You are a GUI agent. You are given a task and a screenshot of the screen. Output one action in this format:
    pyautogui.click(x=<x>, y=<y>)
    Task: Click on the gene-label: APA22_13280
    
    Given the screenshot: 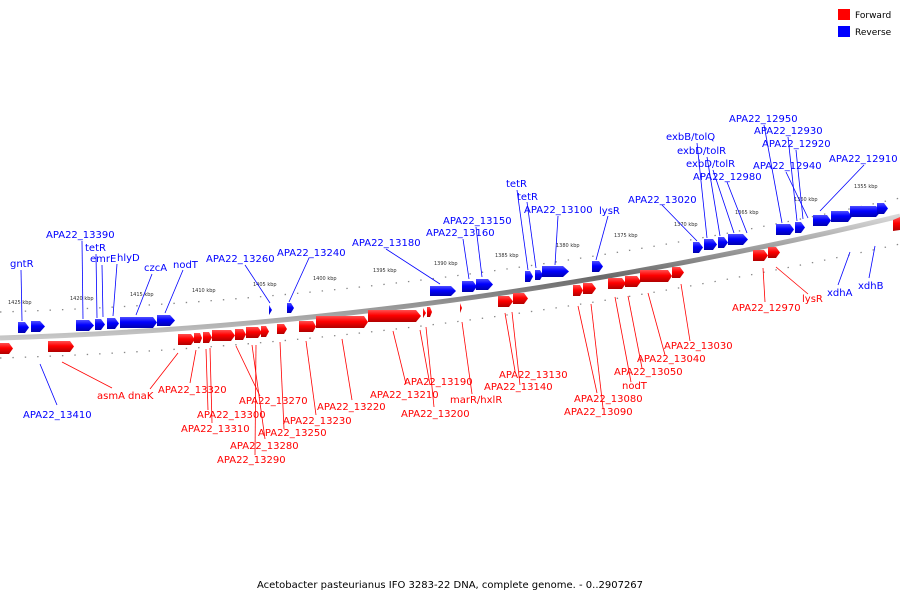 What is the action you would take?
    pyautogui.click(x=264, y=446)
    